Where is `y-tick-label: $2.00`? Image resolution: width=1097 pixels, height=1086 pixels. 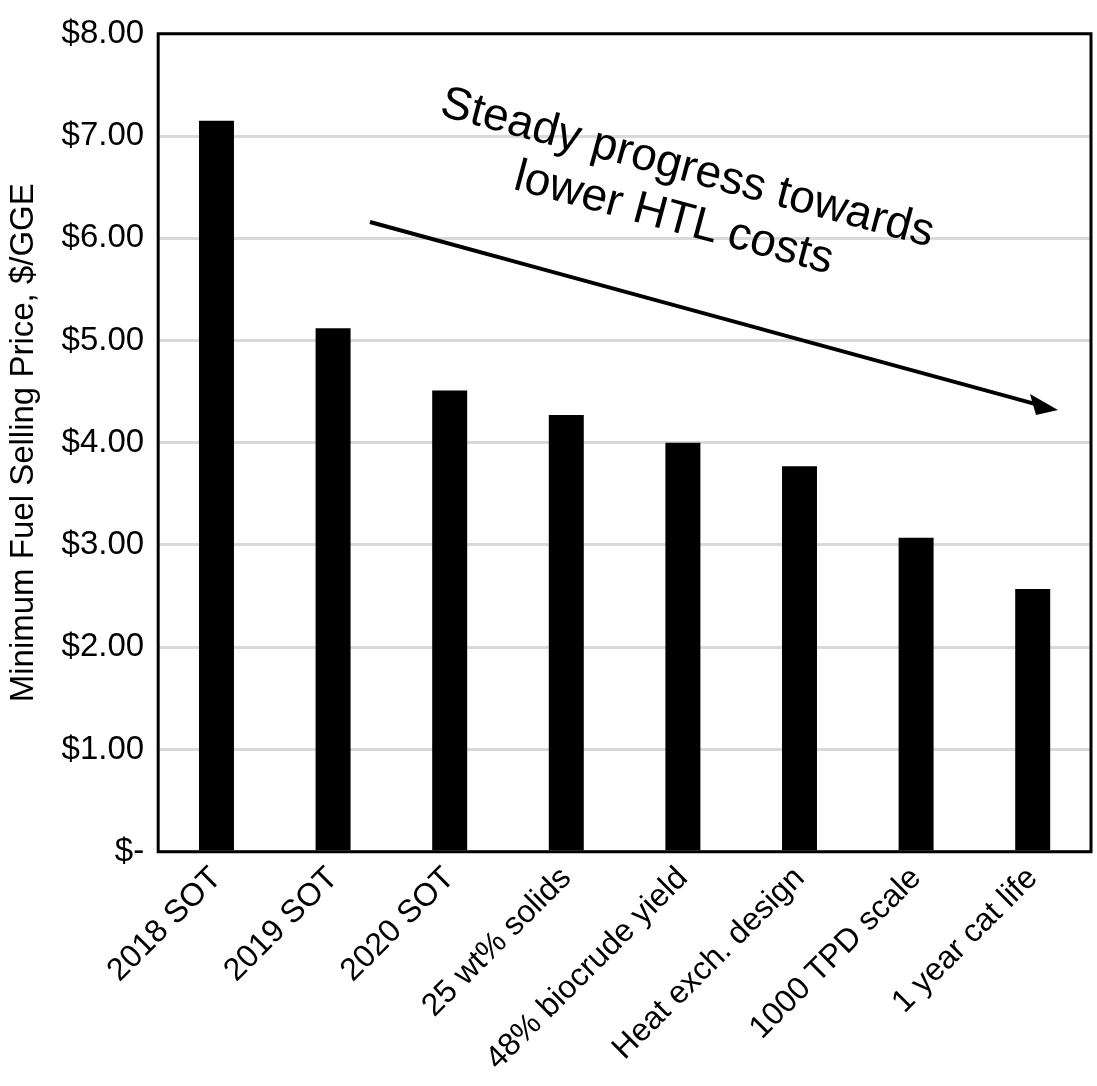 y-tick-label: $2.00 is located at coordinates (103, 645).